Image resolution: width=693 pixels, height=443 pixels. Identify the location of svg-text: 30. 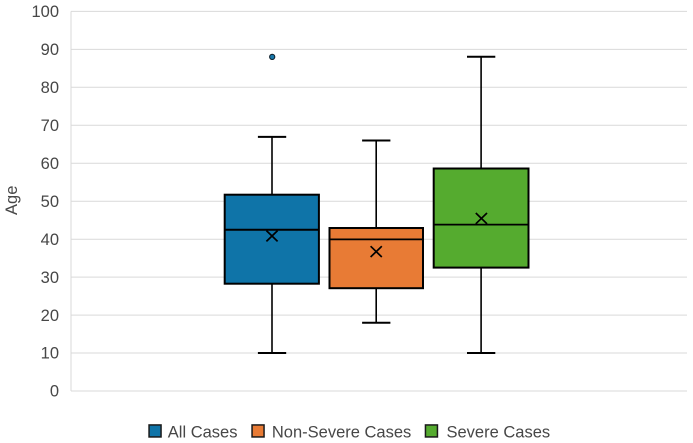
(50, 278).